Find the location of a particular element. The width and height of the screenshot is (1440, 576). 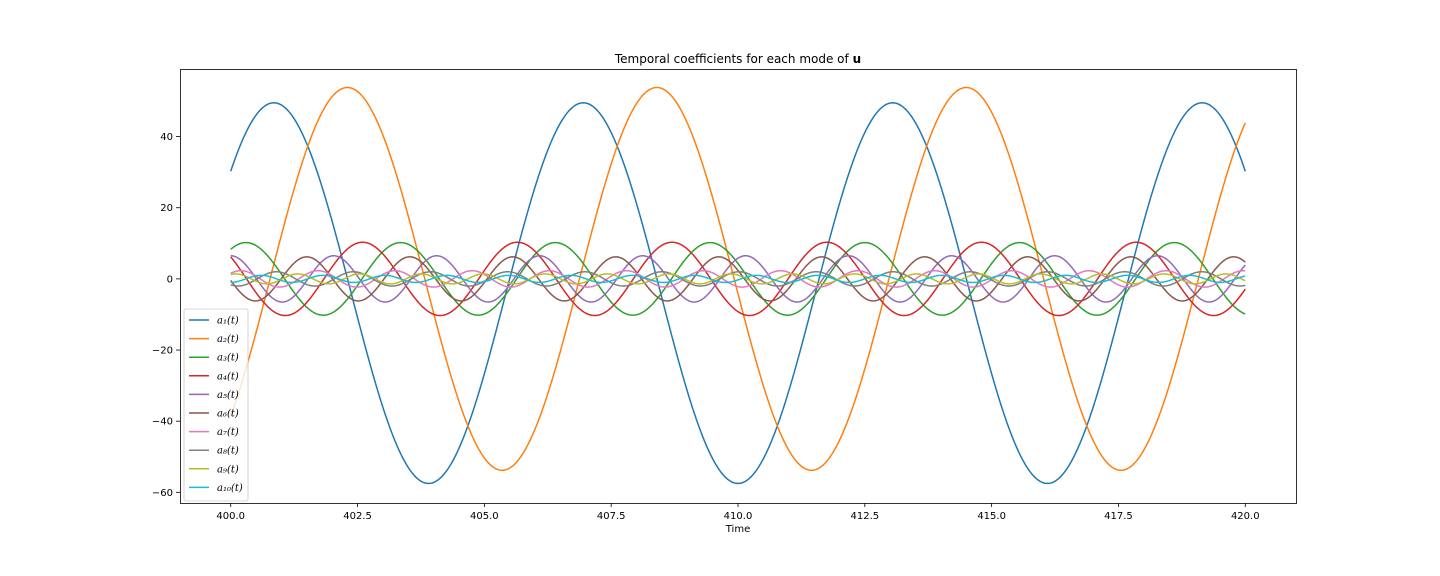

legend-label-8: a₈(t) is located at coordinates (228, 451).